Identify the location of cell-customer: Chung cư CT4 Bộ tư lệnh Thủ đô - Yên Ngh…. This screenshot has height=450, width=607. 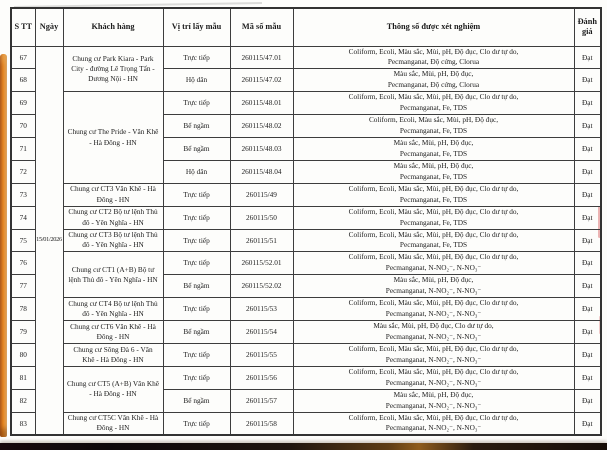
(113, 309).